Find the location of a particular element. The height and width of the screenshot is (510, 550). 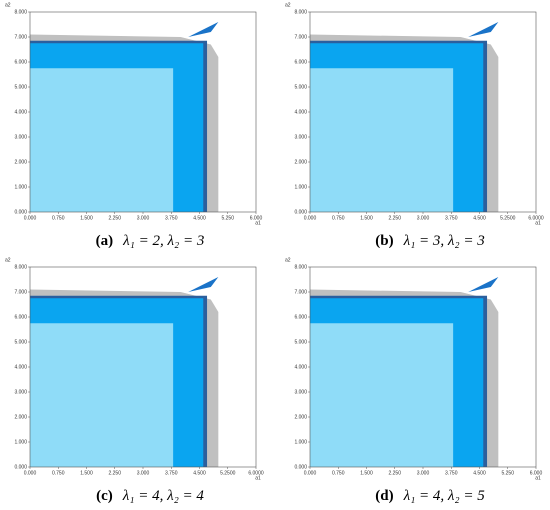

caption-label: (d) is located at coordinates (384, 496).